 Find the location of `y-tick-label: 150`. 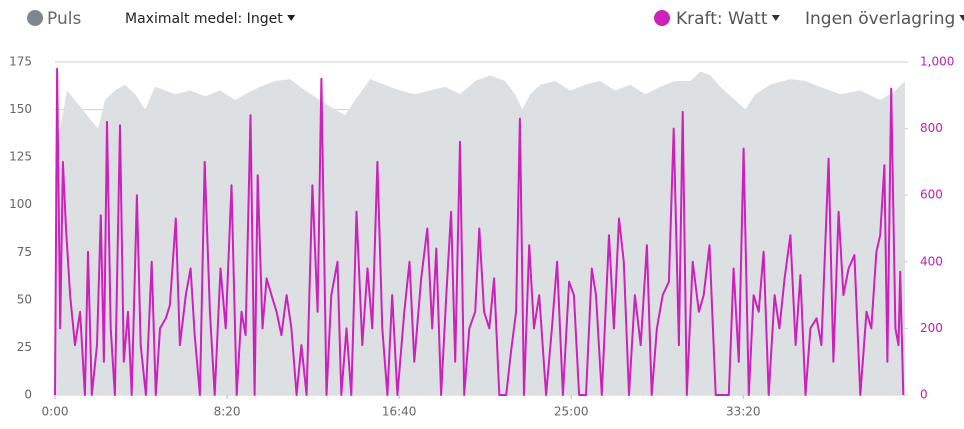

y-tick-label: 150 is located at coordinates (20, 109).